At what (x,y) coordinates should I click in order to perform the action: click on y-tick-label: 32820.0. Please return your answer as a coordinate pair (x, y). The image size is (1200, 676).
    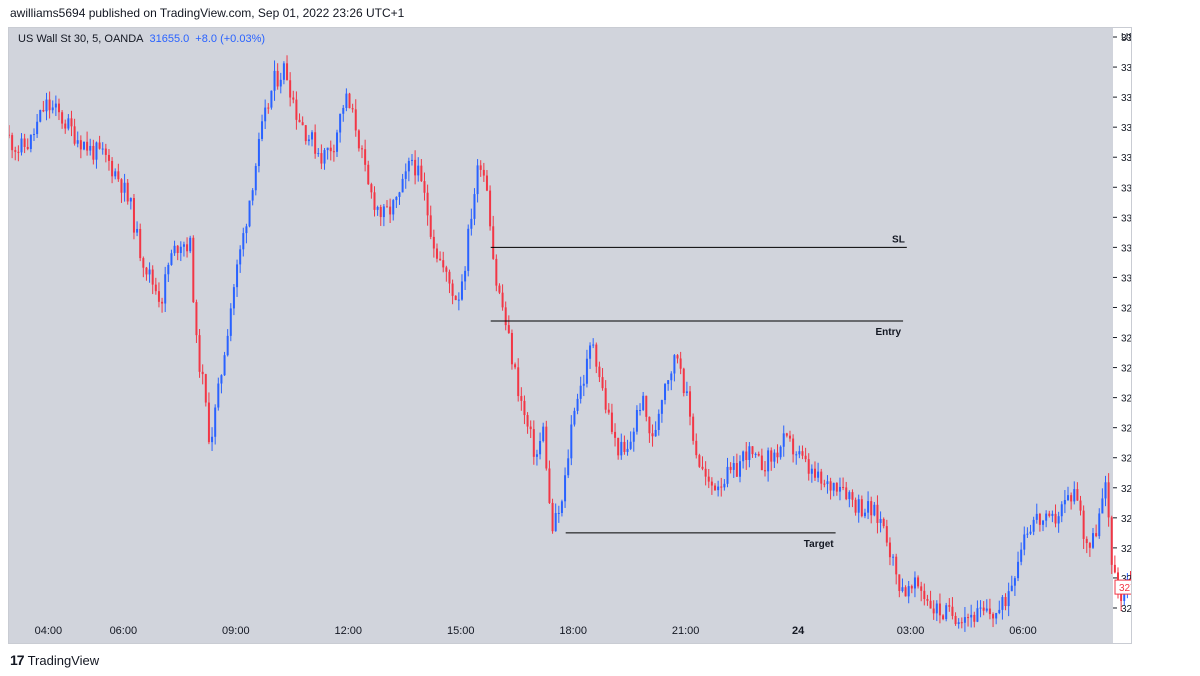
    Looking at the image, I should click on (1126, 549).